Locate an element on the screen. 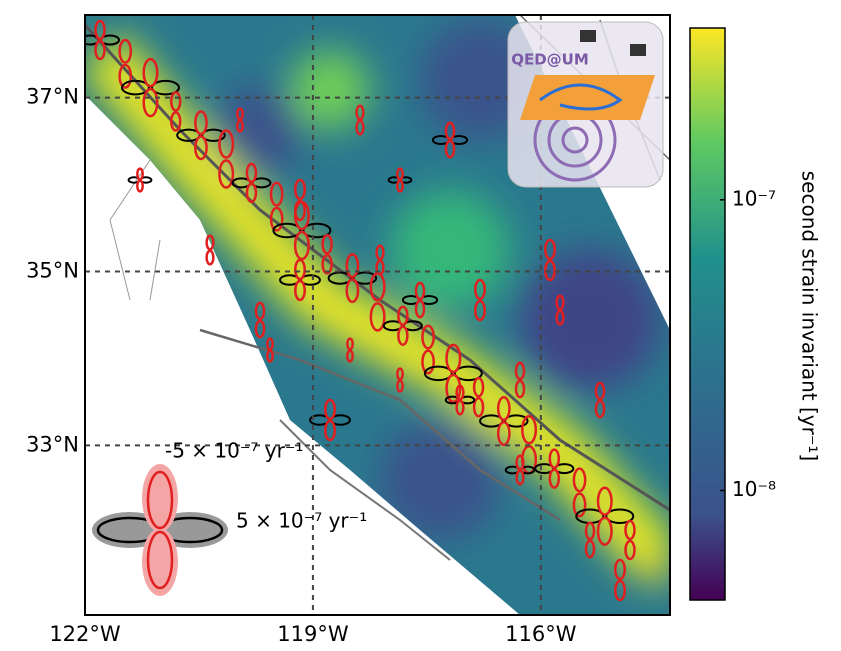 The height and width of the screenshot is (651, 841). lon-label: 119°W is located at coordinates (313, 634).